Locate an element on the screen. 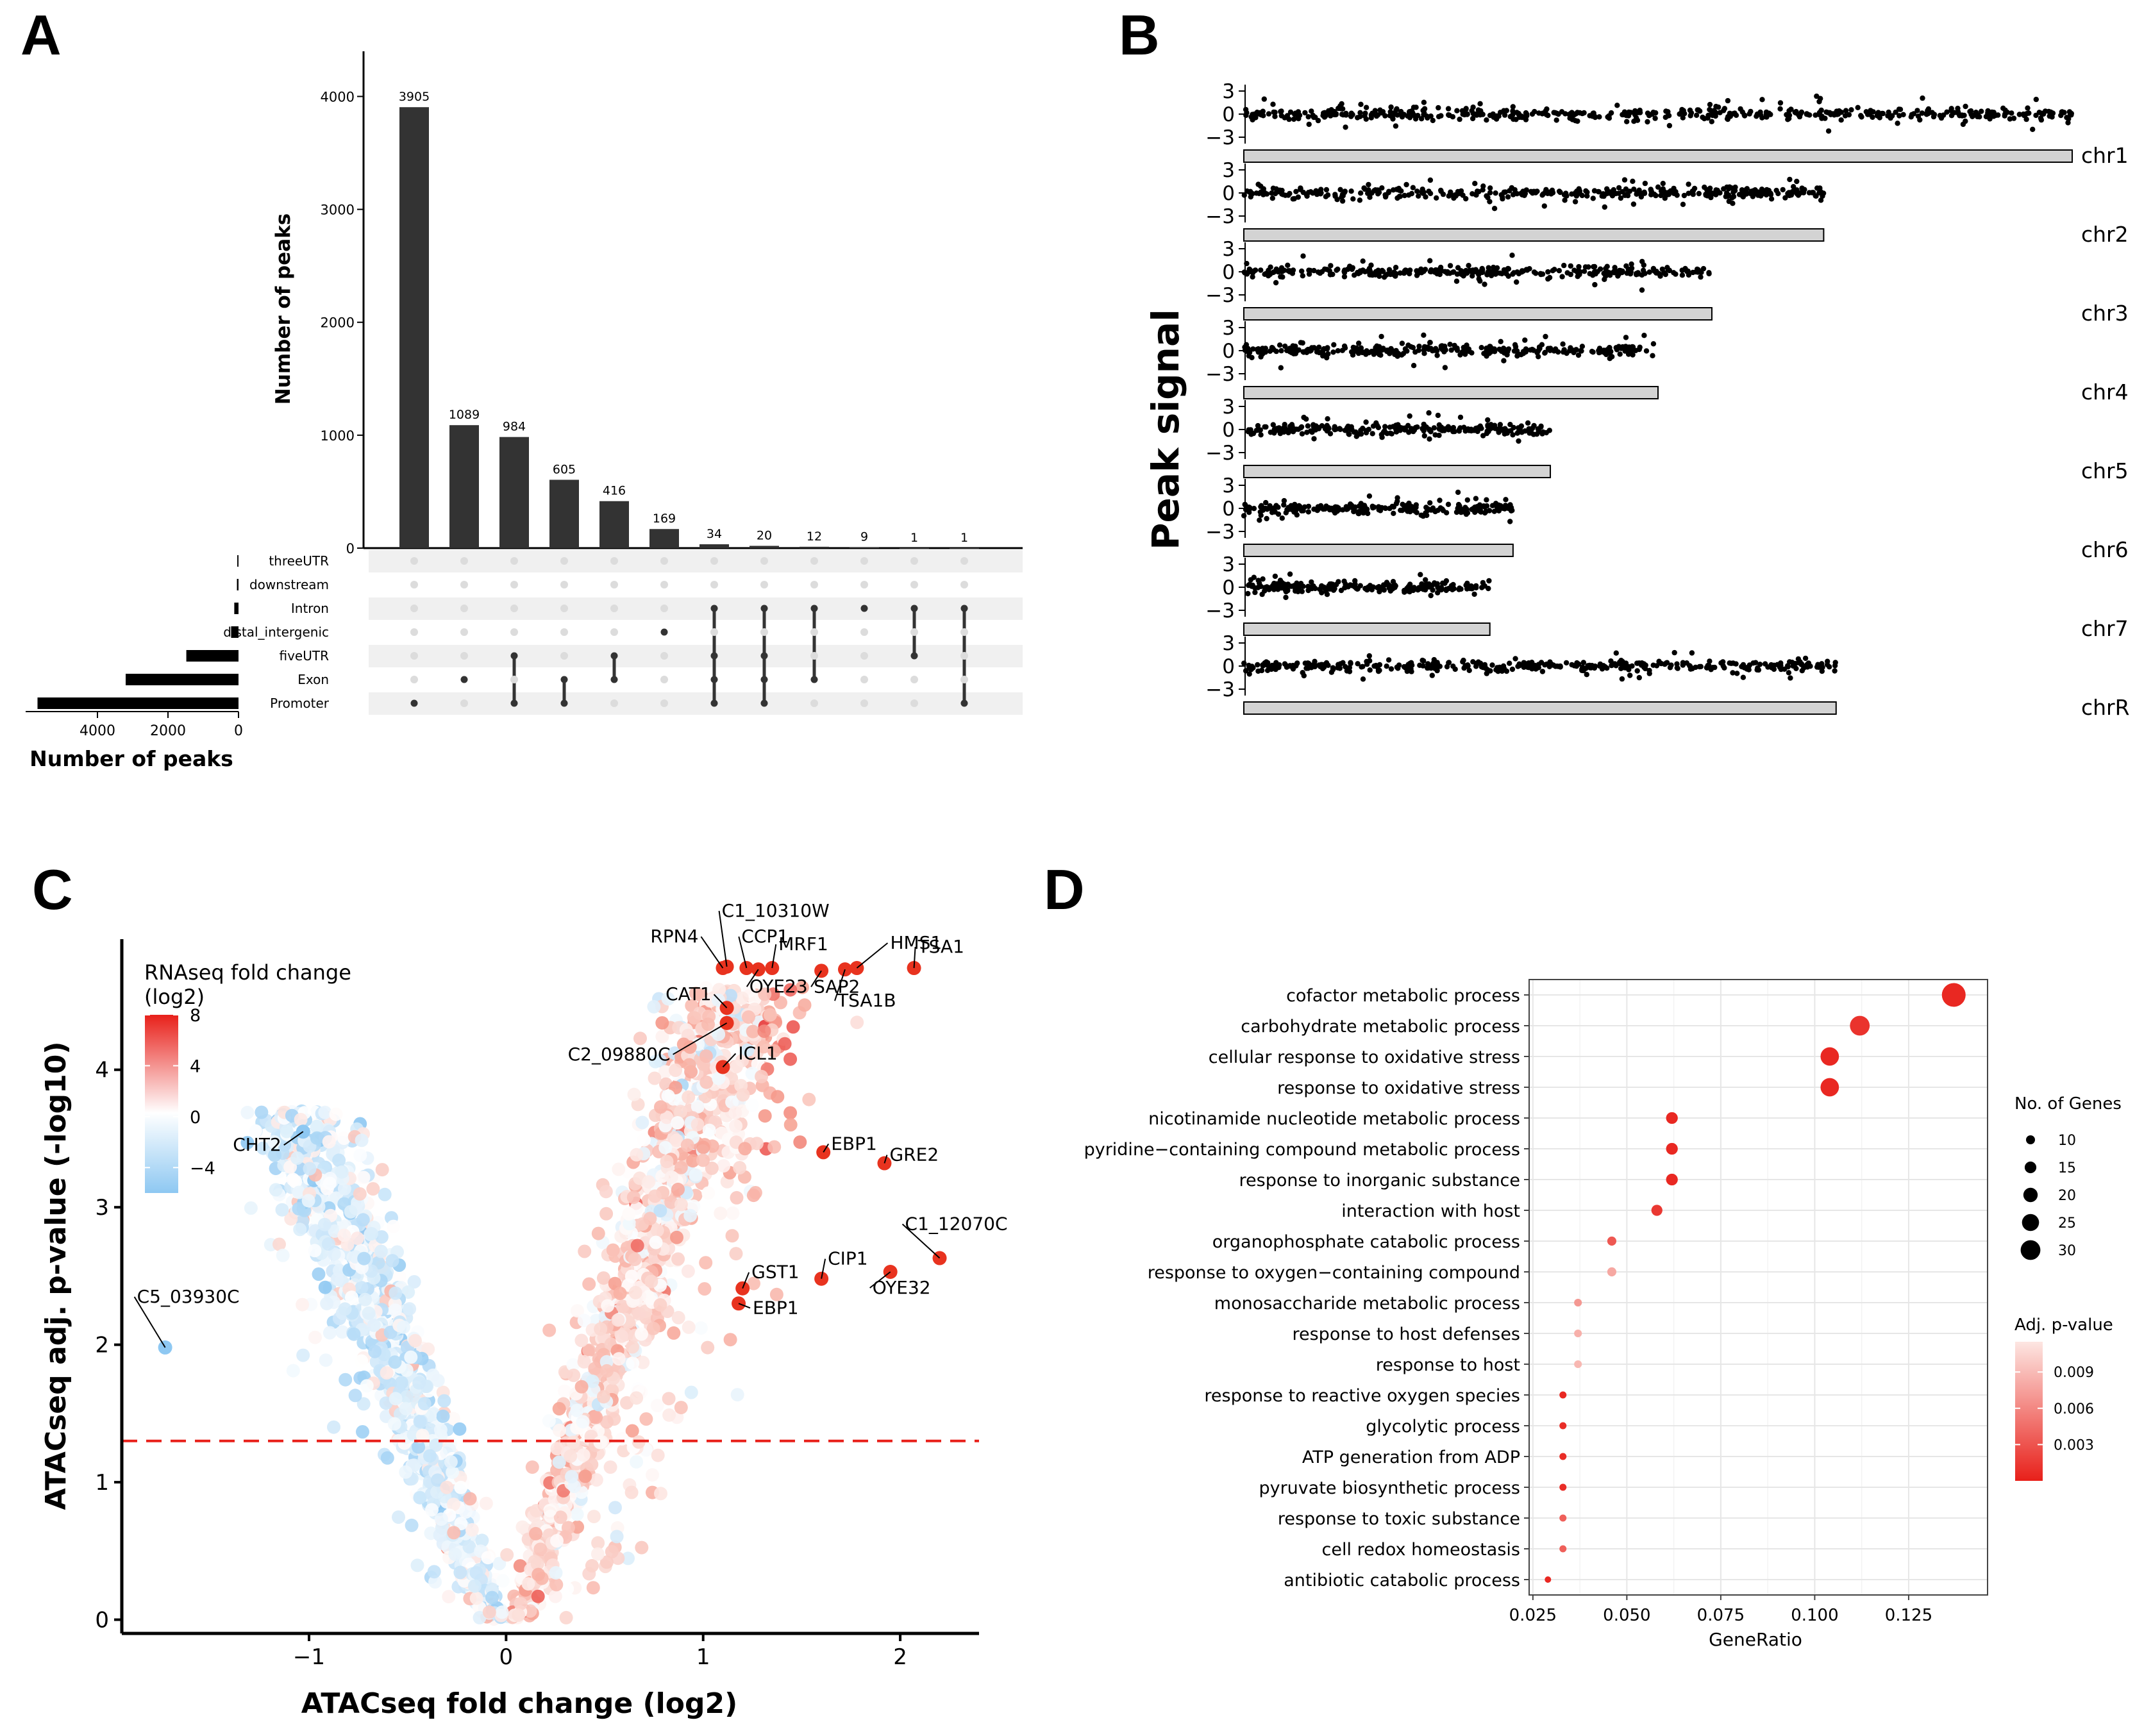  chromosome-bar-chr7 is located at coordinates (1367, 629).